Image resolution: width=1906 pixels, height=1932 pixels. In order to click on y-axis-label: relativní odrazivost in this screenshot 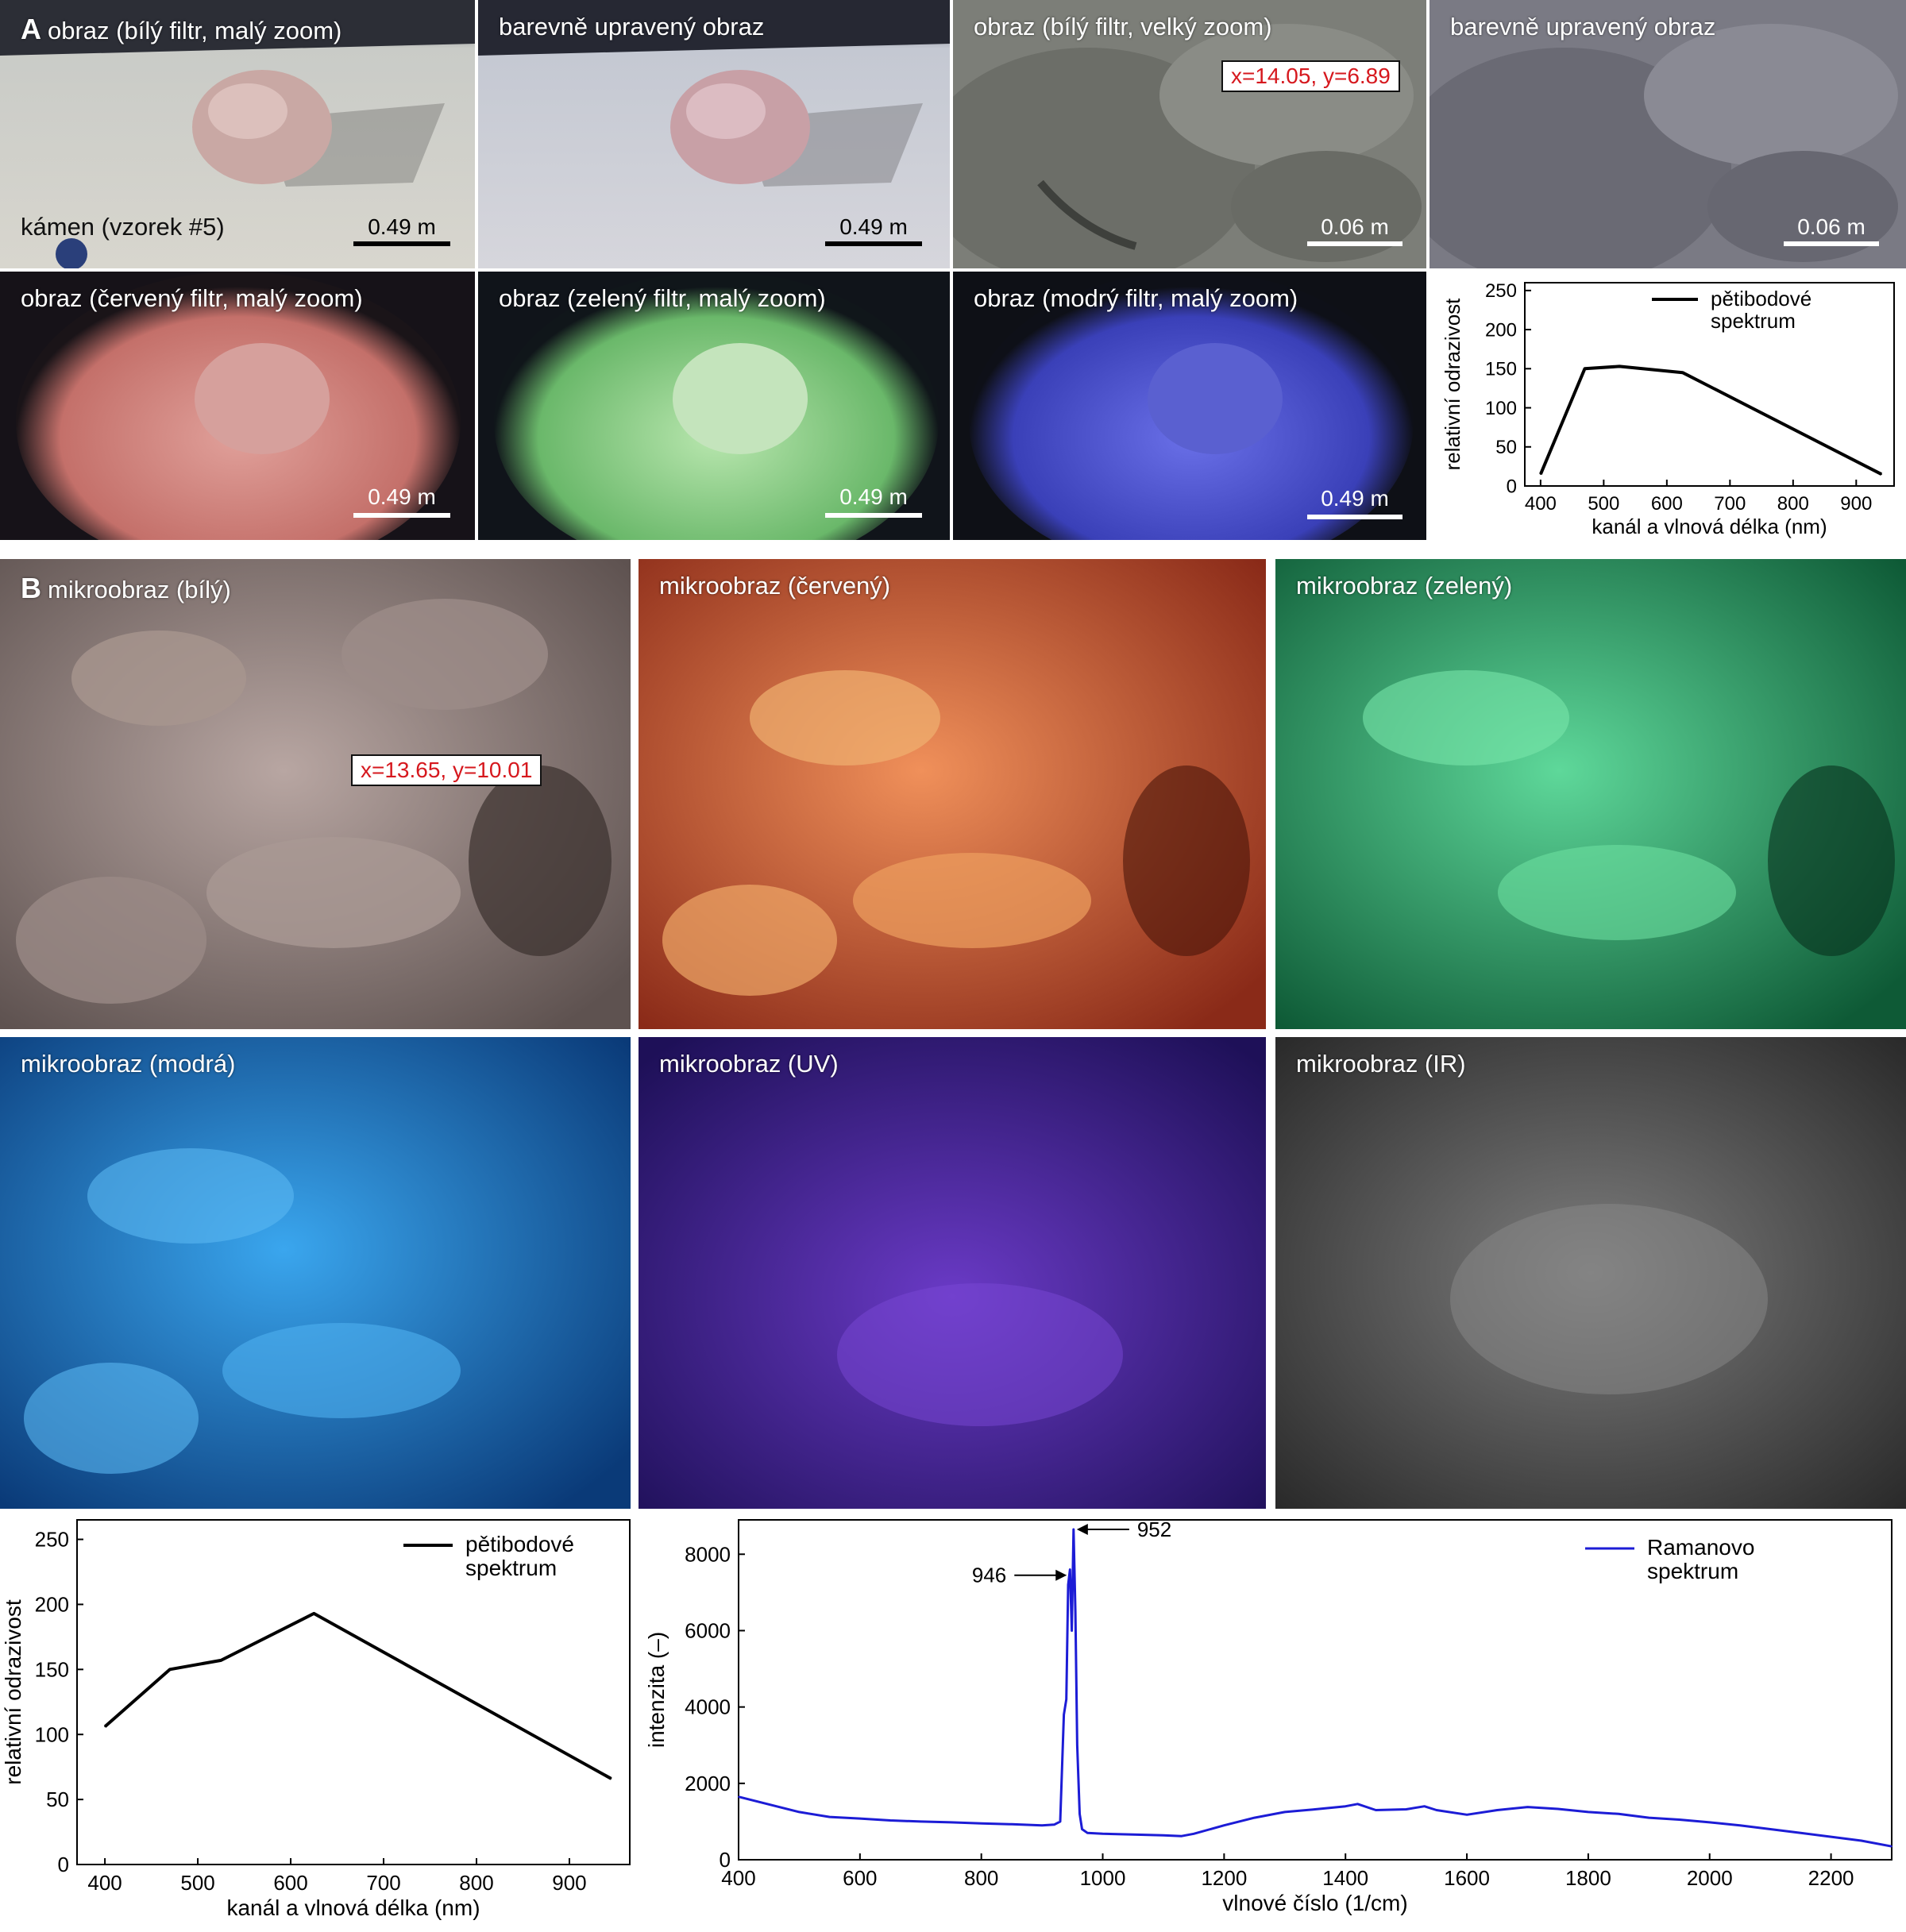, I will do `click(13, 1692)`.